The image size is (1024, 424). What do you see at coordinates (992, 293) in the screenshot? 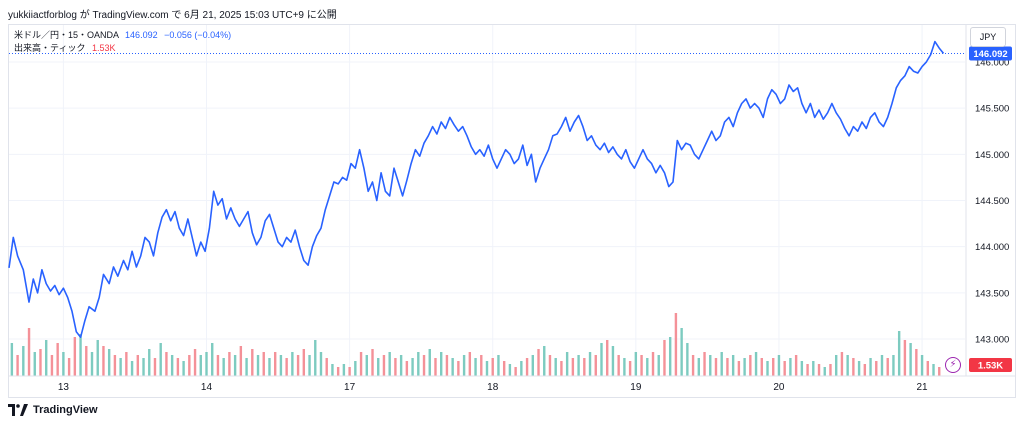
I see `price-tick-label: 143.500` at bounding box center [992, 293].